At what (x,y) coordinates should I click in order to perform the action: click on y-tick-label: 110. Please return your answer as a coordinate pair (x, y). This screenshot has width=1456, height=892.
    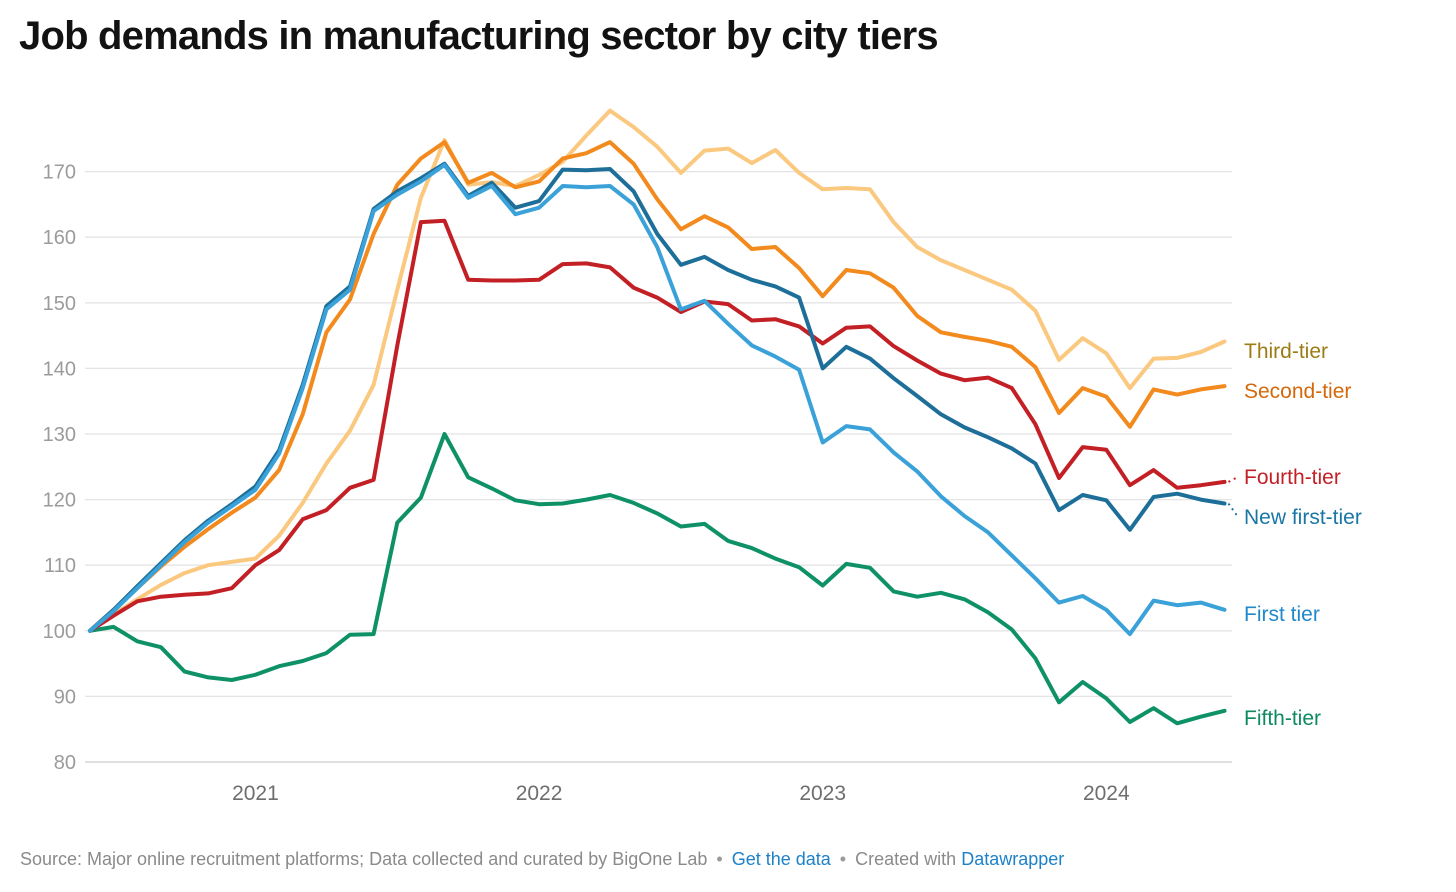
    Looking at the image, I should click on (60, 566).